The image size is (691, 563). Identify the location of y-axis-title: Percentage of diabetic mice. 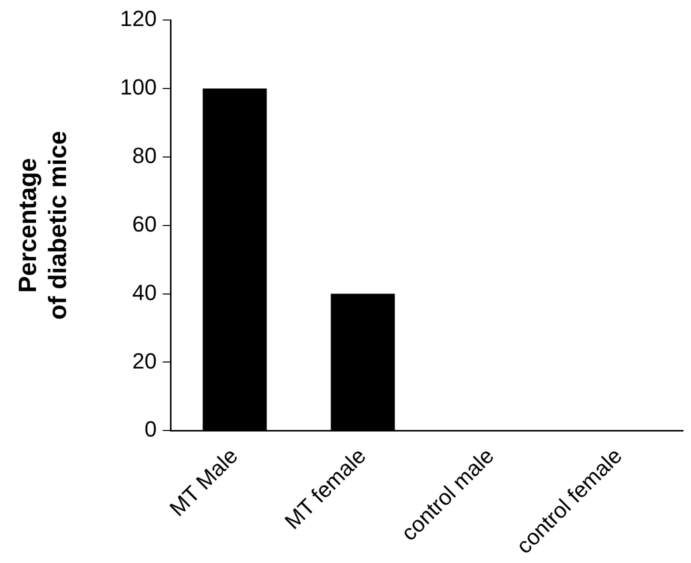
(43, 225).